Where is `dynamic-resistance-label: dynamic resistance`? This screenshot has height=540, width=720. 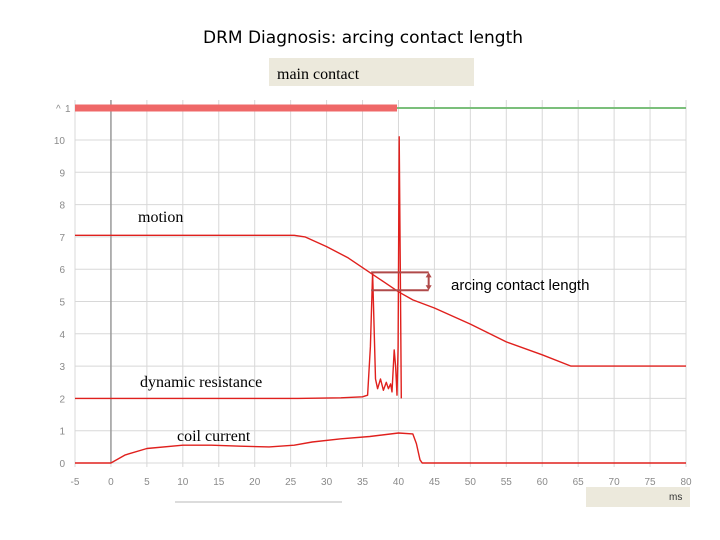
dynamic-resistance-label: dynamic resistance is located at coordinates (201, 382).